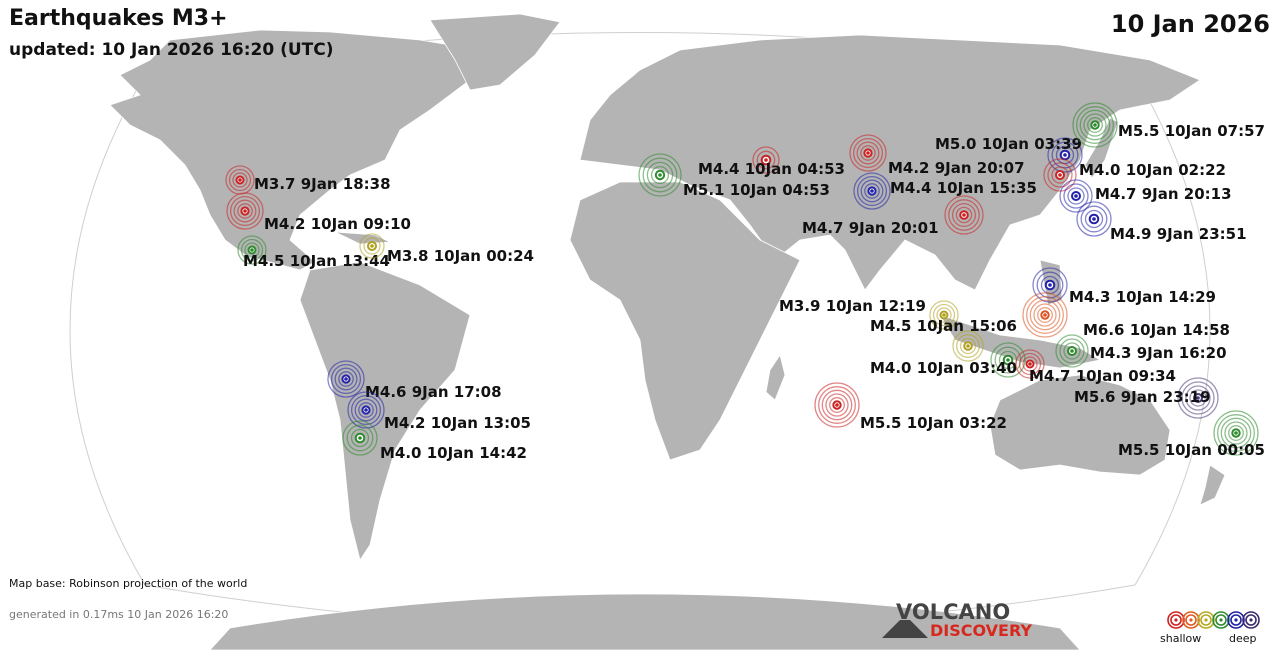  I want to click on quake-marker: M4.4 10Jan 04:53, so click(771, 162).